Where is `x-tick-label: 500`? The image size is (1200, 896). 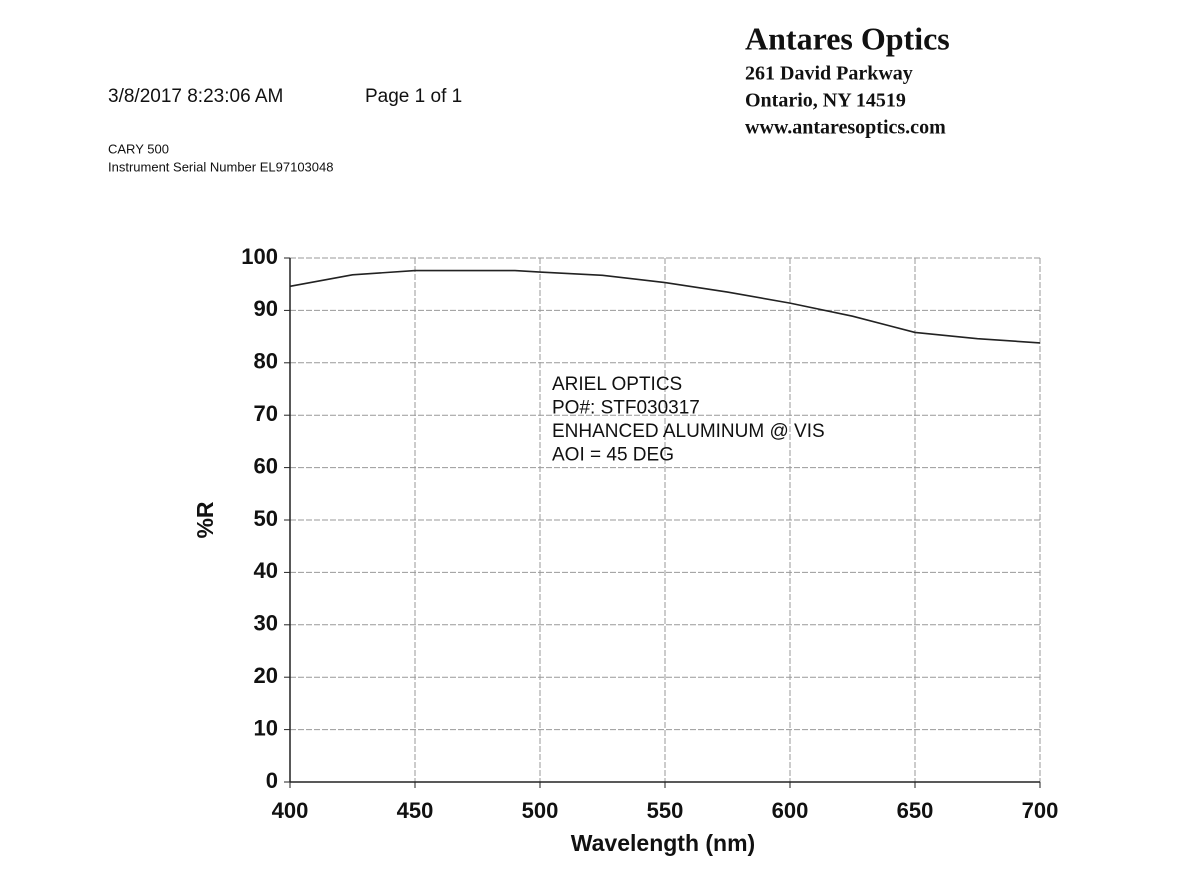
x-tick-label: 500 is located at coordinates (540, 810).